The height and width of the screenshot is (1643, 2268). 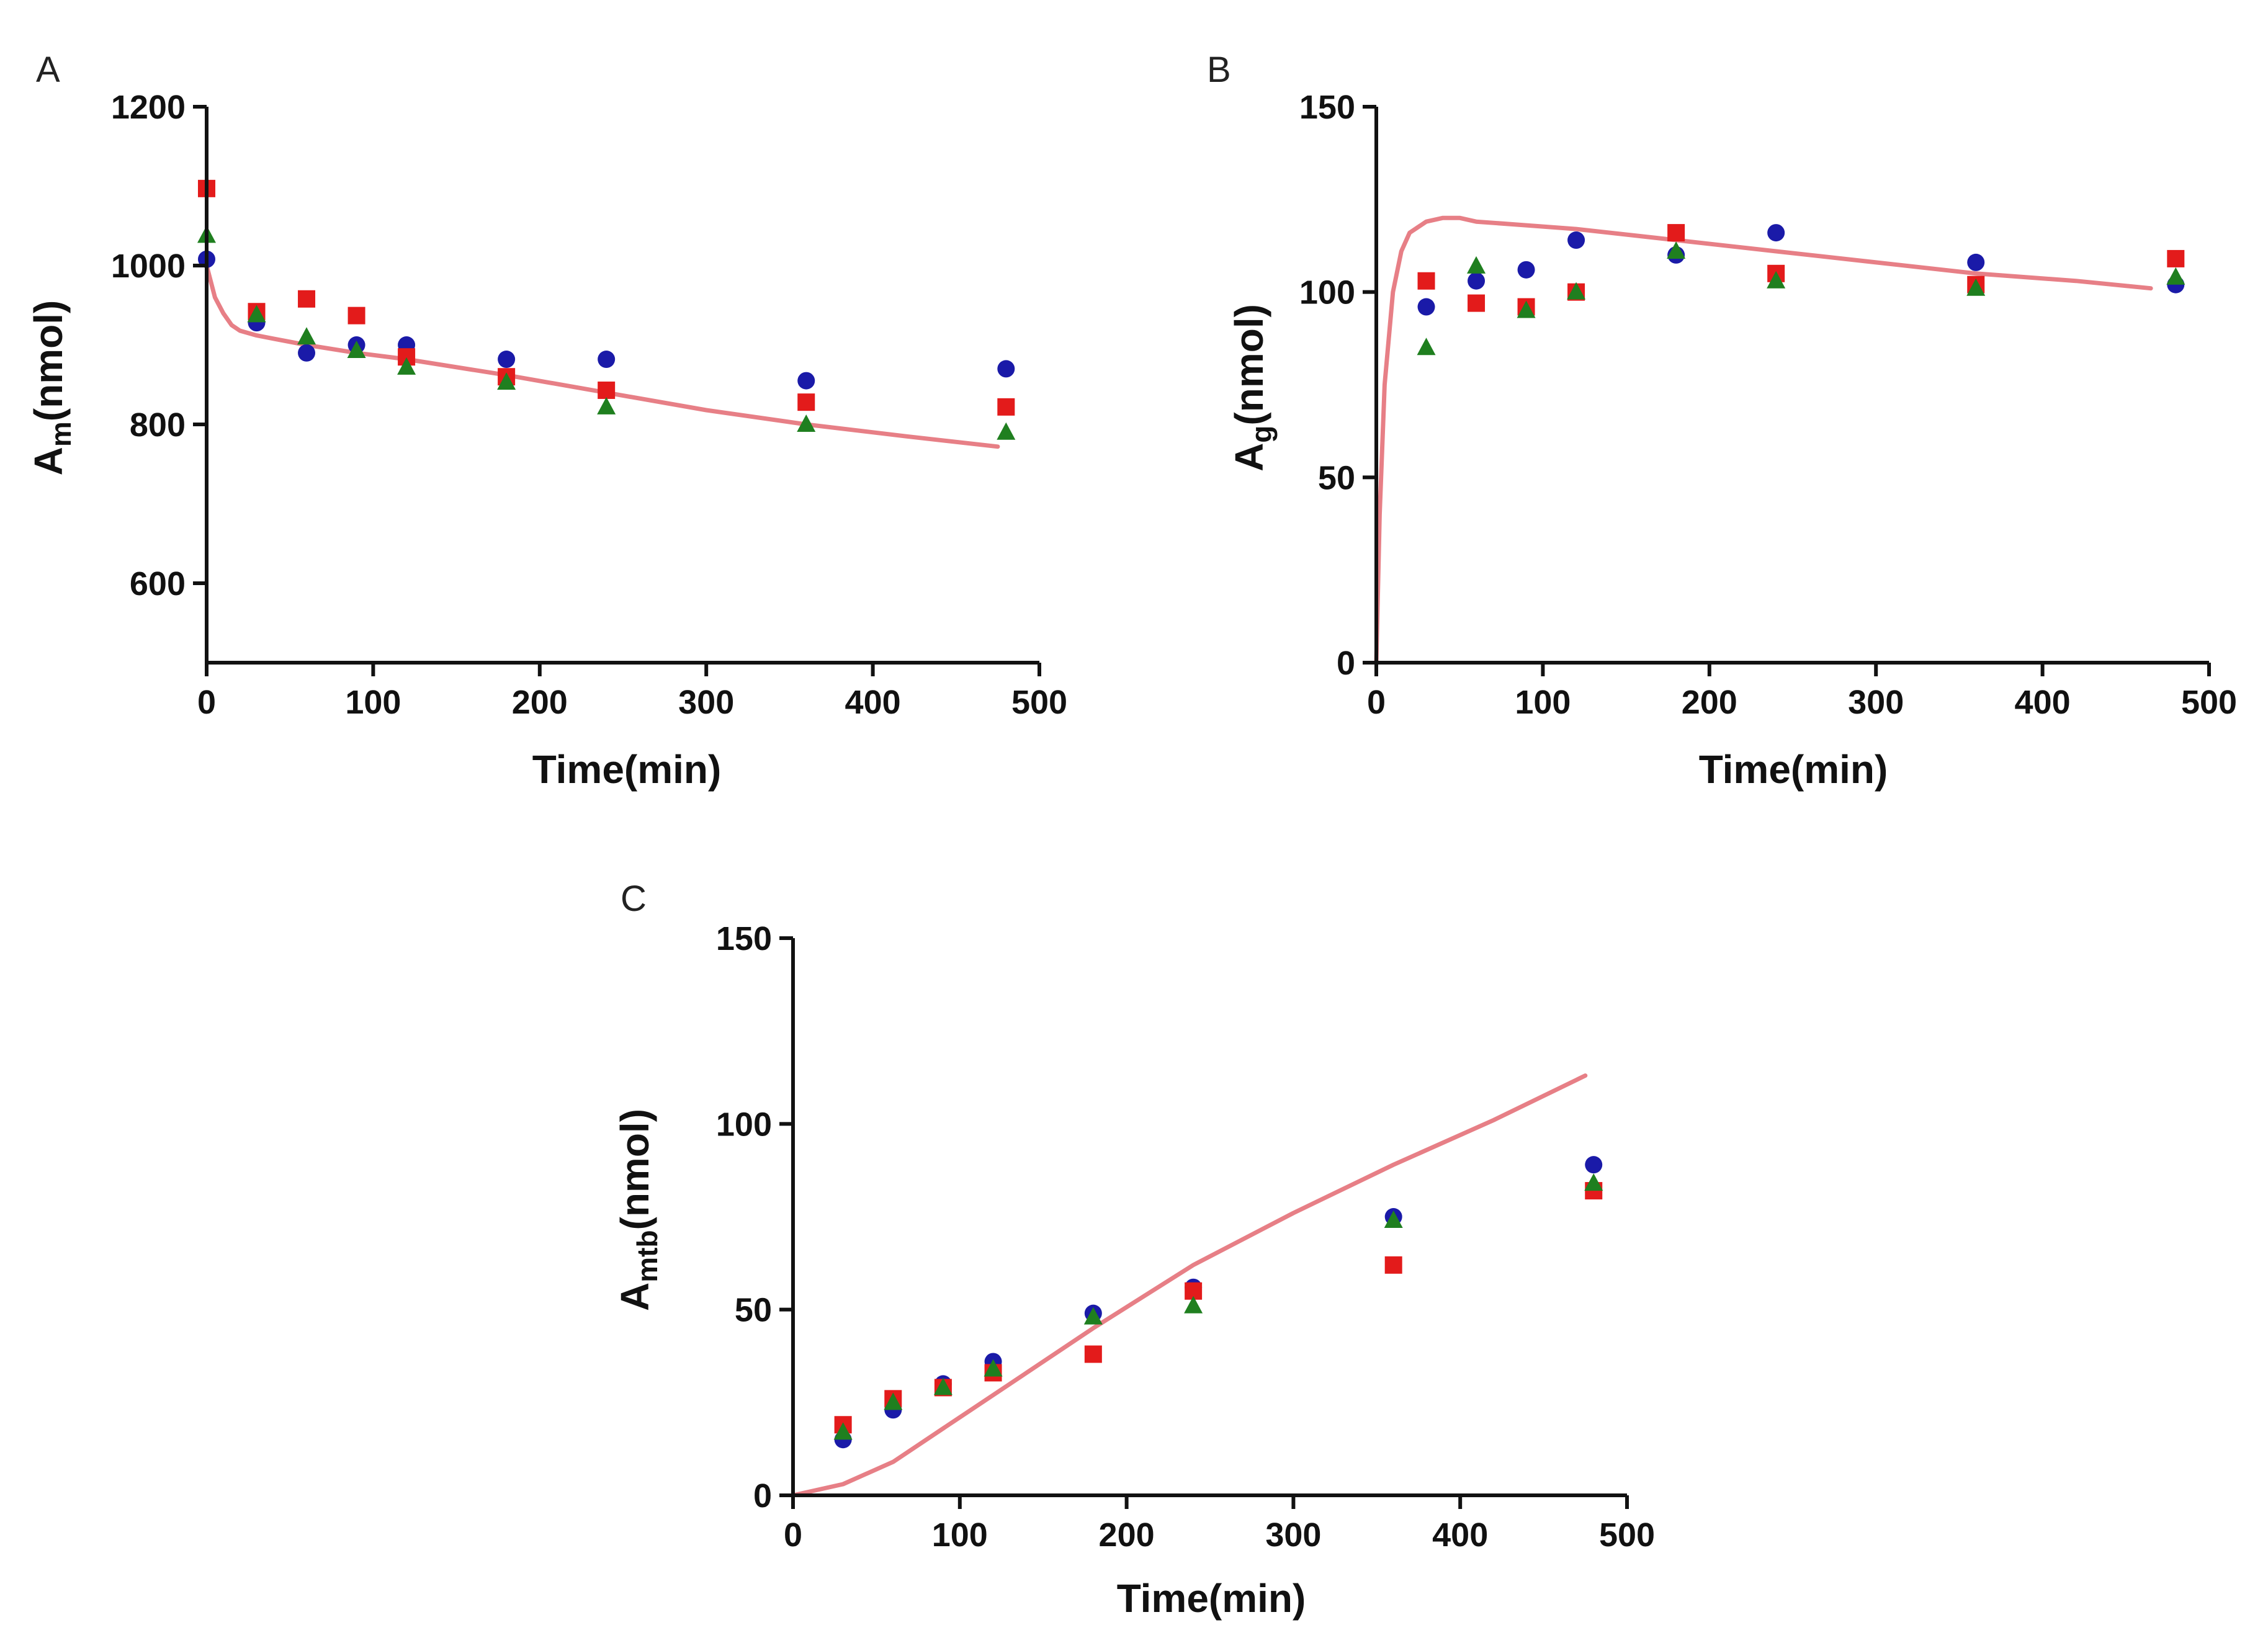 What do you see at coordinates (48, 361) in the screenshot?
I see `panel-a-y-axis-title-unit: (nmol)` at bounding box center [48, 361].